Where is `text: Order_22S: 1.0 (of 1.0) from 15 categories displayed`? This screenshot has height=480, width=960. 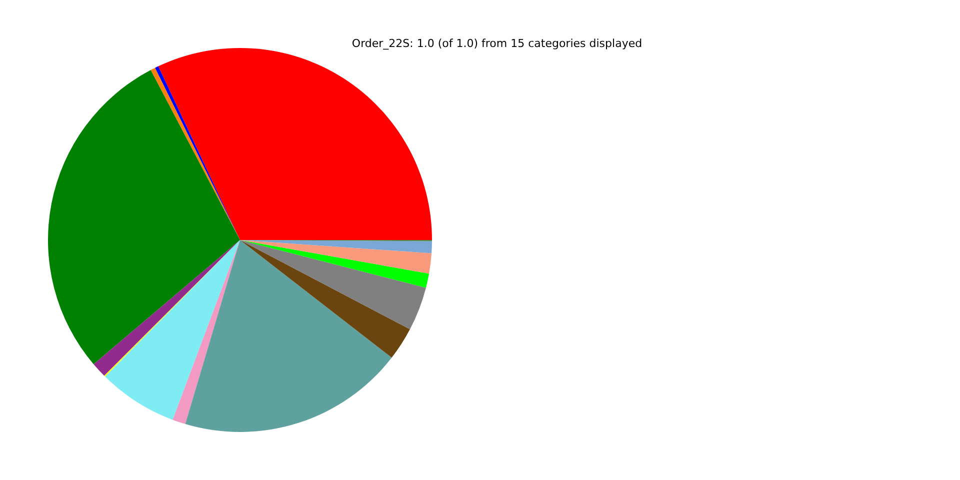 text: Order_22S: 1.0 (of 1.0) from 15 categories displayed is located at coordinates (497, 43).